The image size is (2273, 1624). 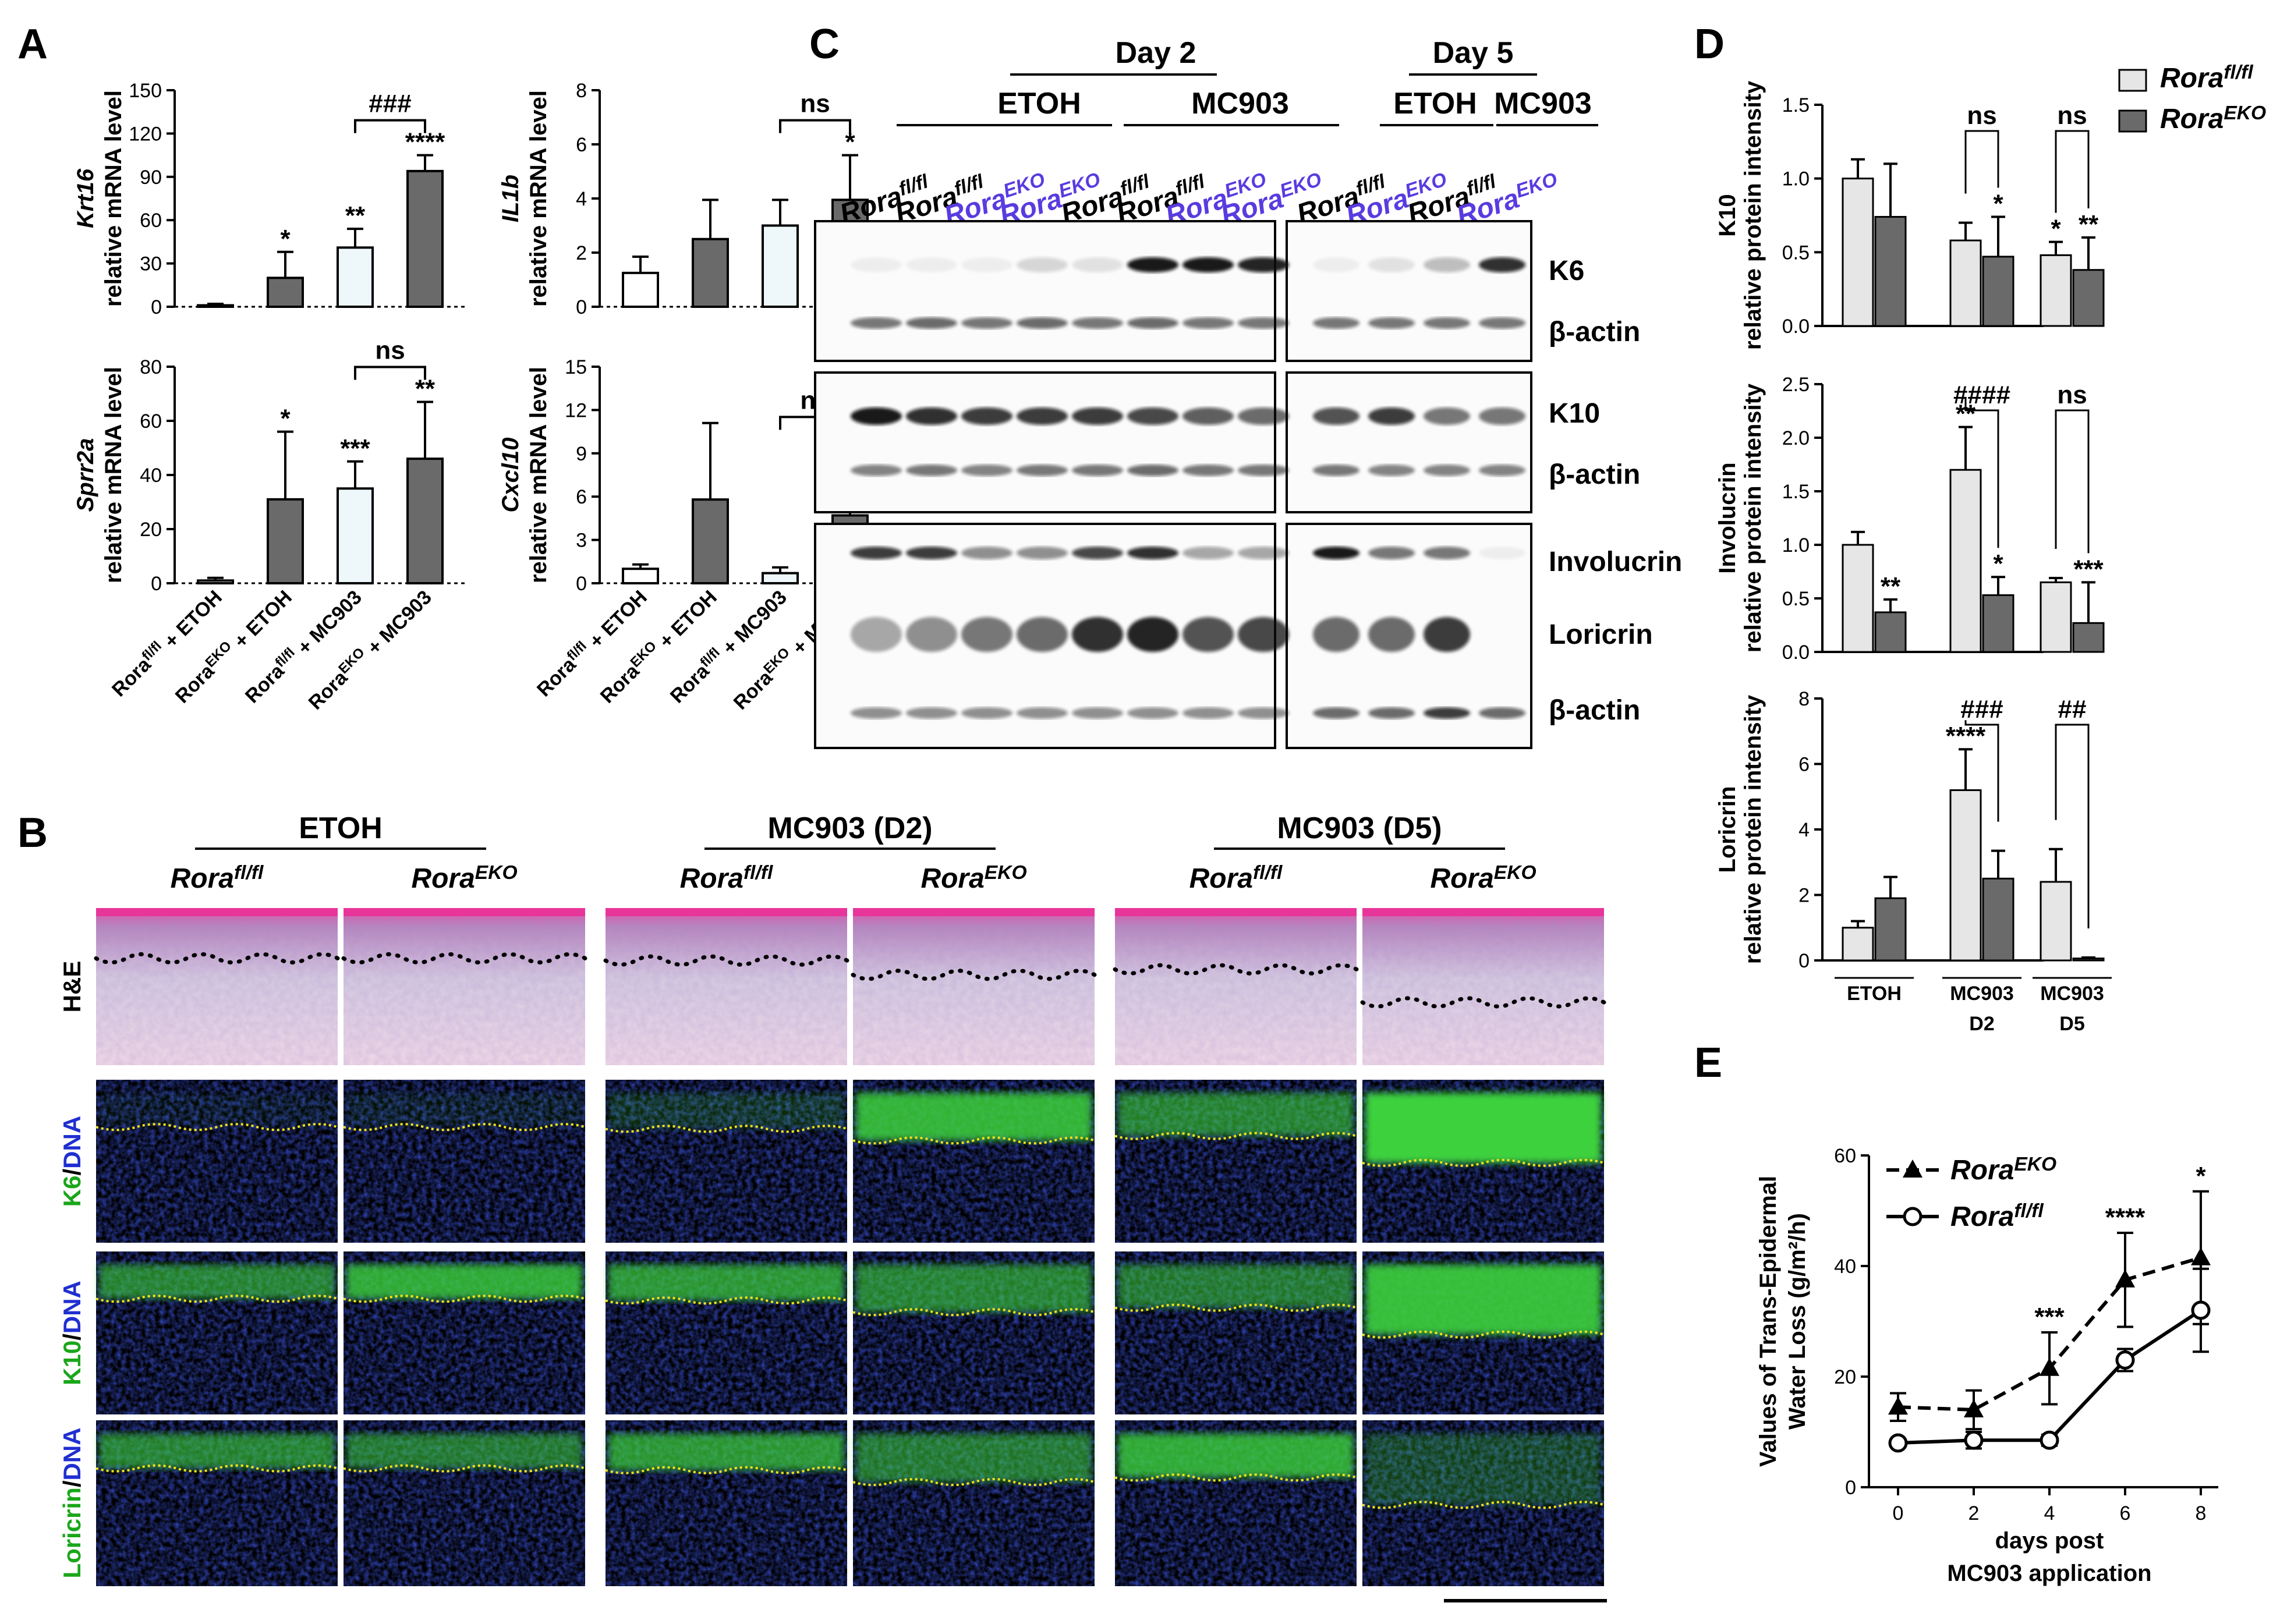 I want to click on legend-label: Rorafl/fl, so click(x=2206, y=78).